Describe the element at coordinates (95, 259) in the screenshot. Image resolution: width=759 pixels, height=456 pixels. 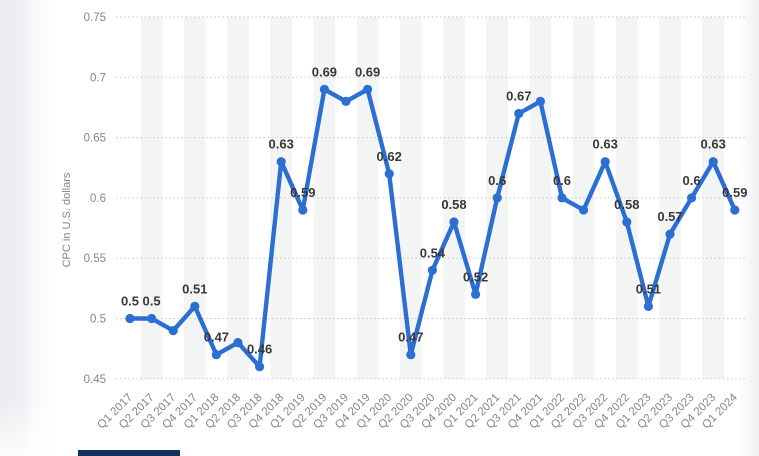
I see `y-tick-label: 0.55` at that location.